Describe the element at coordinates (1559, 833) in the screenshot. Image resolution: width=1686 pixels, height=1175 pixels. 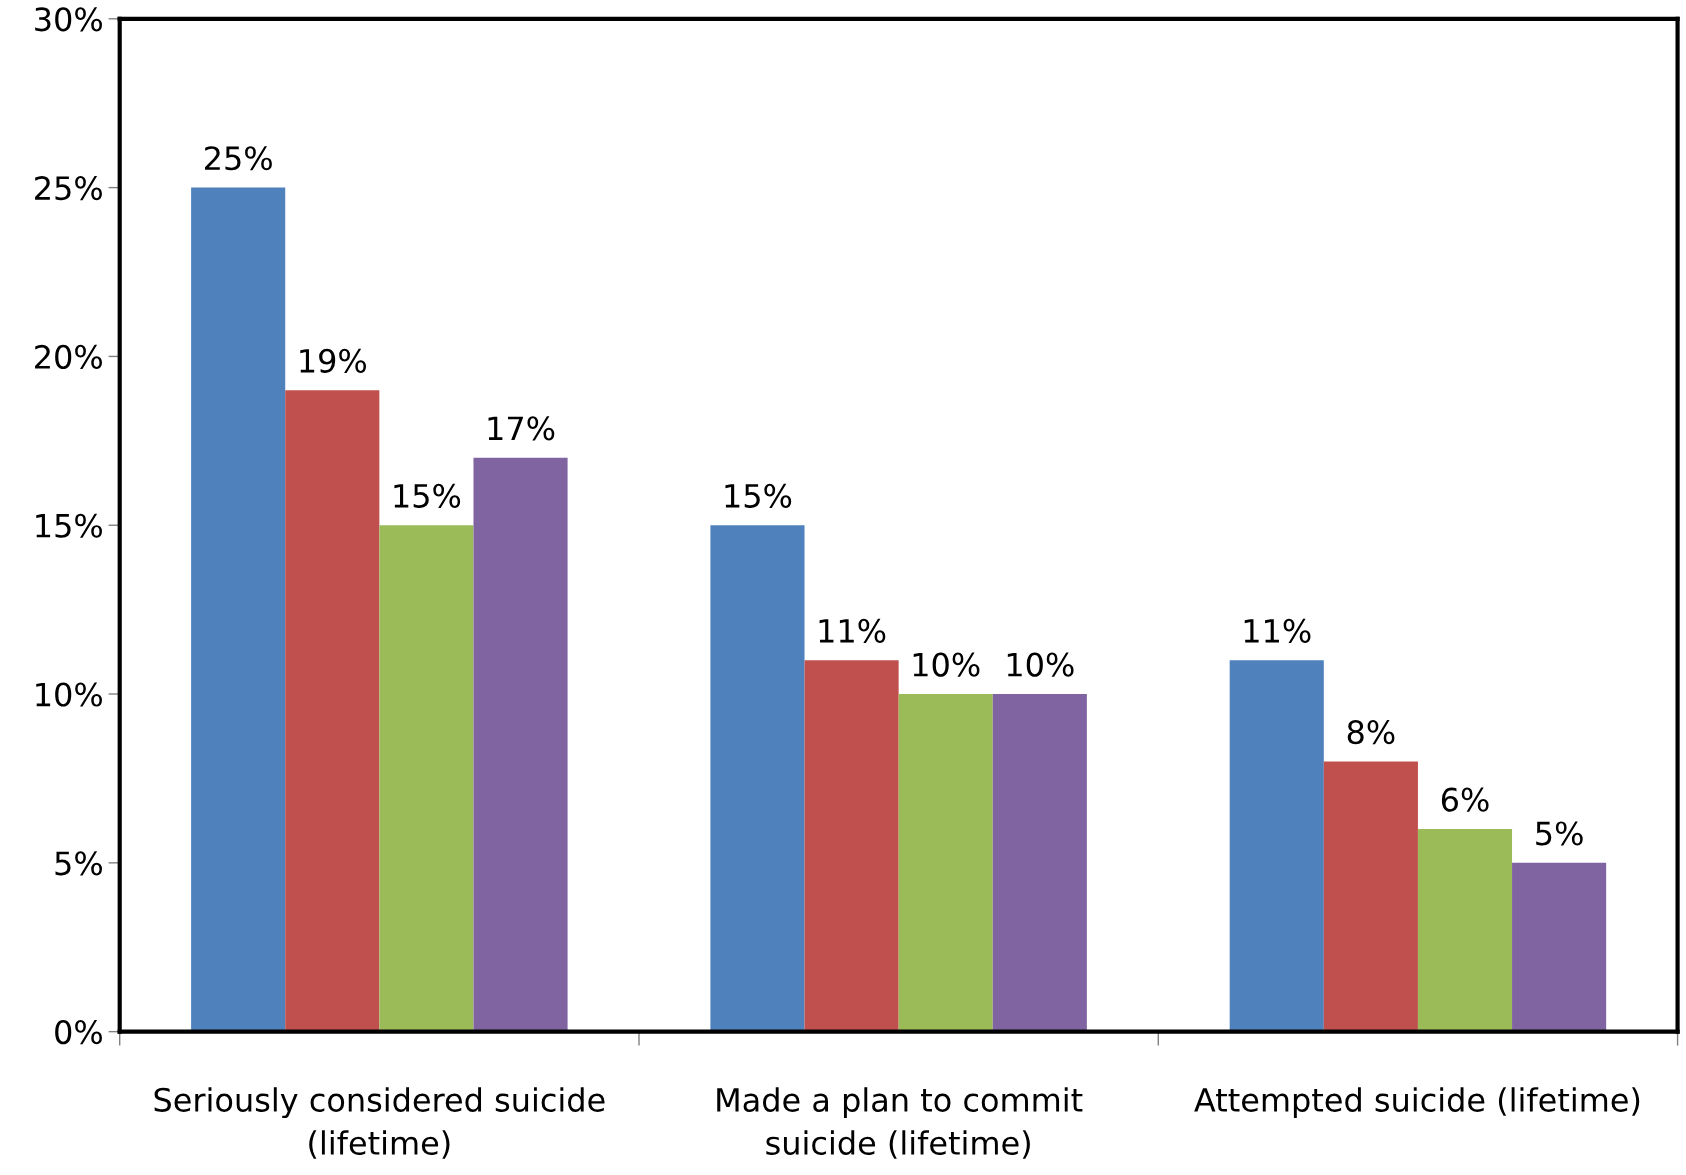
I see `data-label: 5%` at that location.